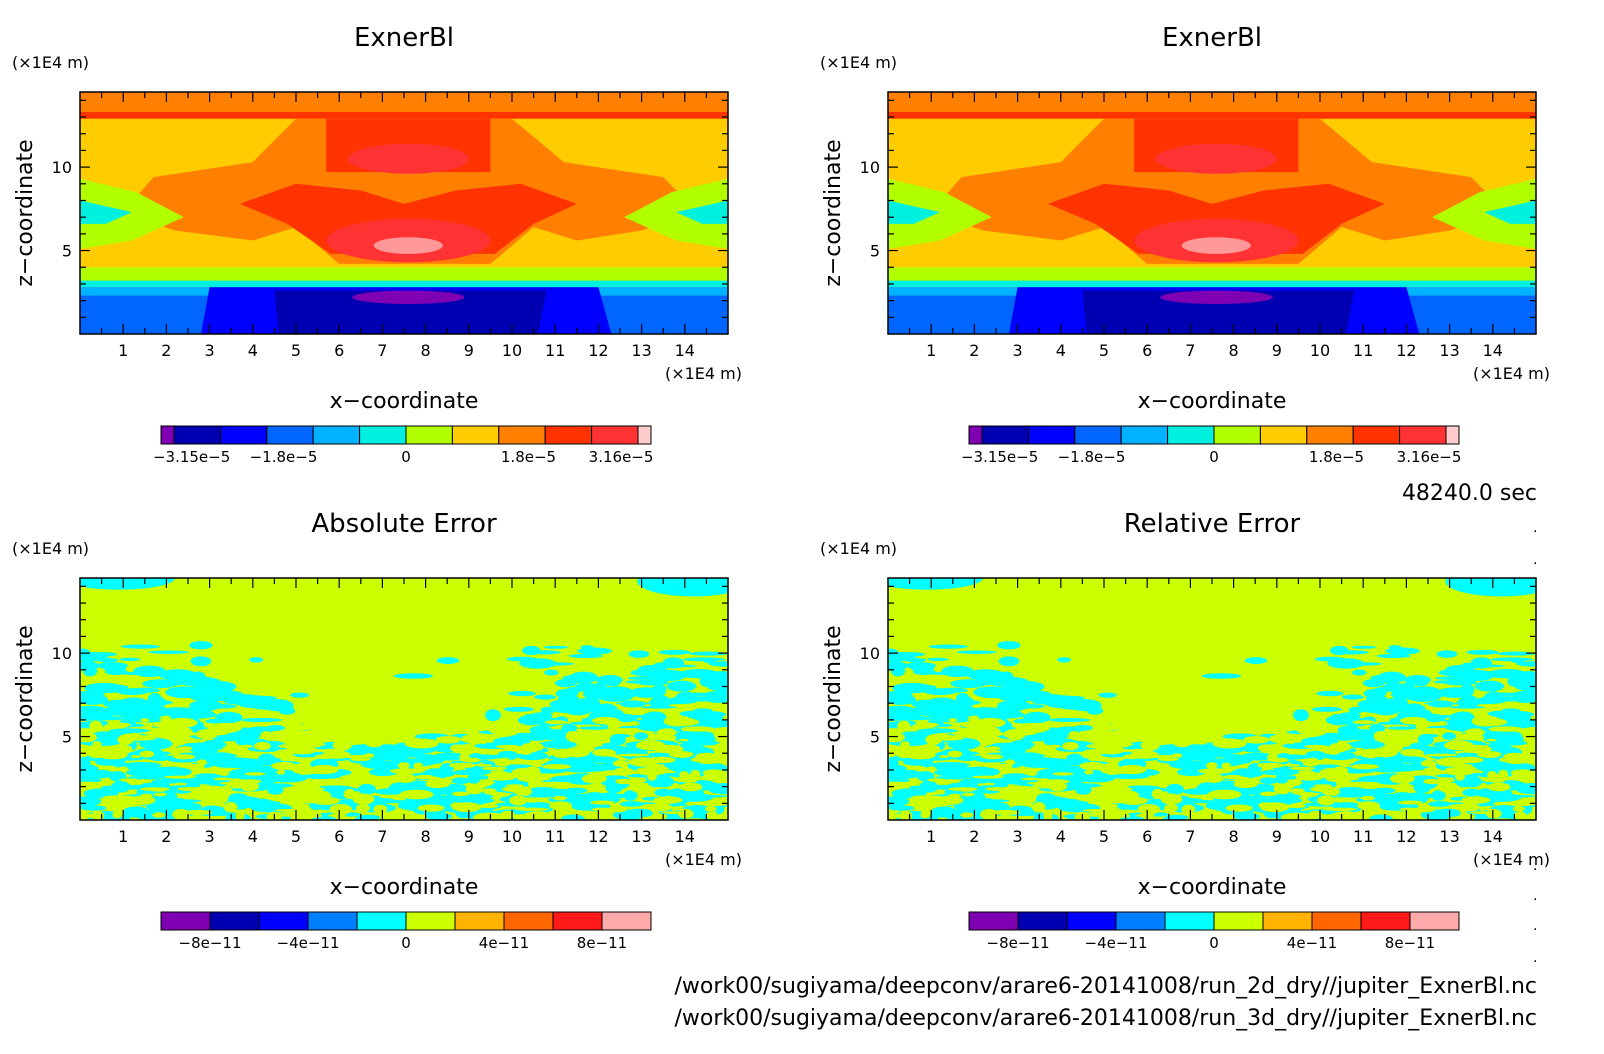 Image resolution: width=1604 pixels, height=1054 pixels. Describe the element at coordinates (1406, 836) in the screenshot. I see `x-tick-label: 12` at that location.